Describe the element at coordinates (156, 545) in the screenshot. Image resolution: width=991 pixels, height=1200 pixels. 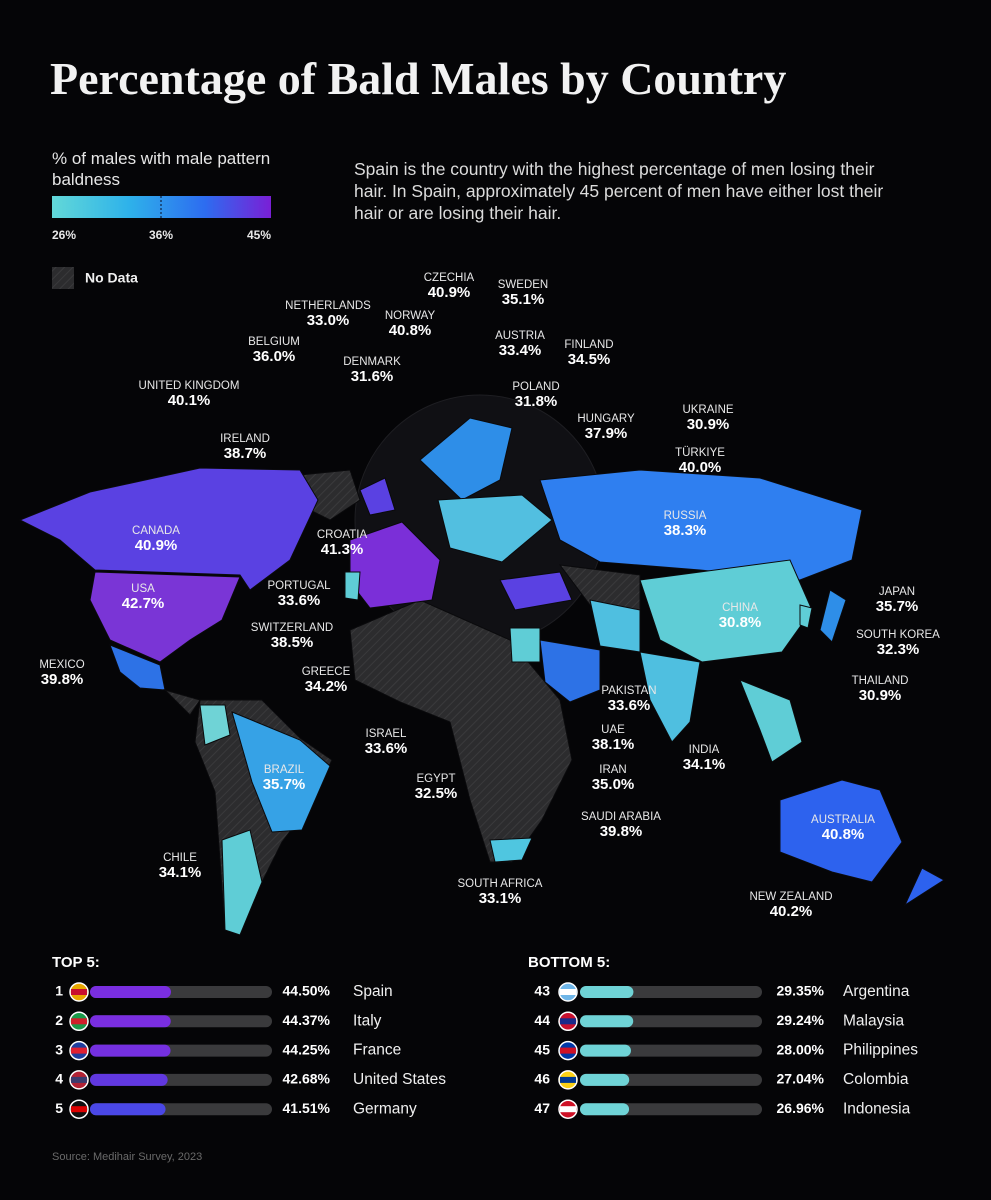
I see `country-value: 40.9%` at that location.